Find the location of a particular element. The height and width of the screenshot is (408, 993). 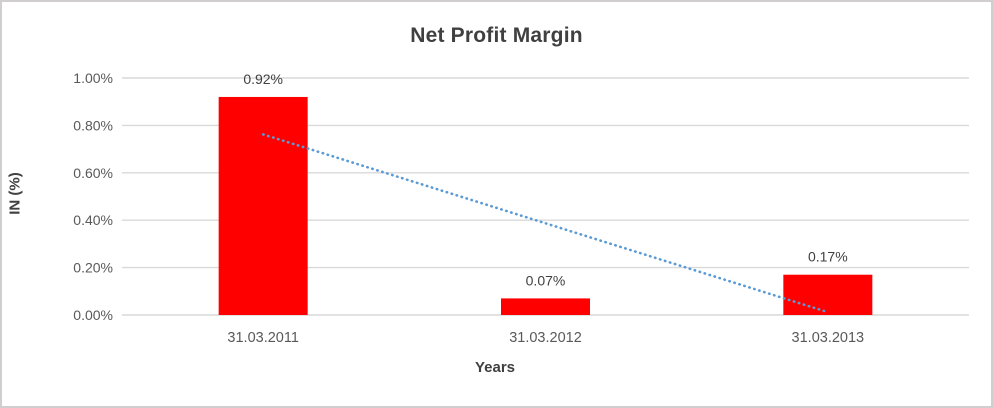

data-label: 0.07% is located at coordinates (546, 280).